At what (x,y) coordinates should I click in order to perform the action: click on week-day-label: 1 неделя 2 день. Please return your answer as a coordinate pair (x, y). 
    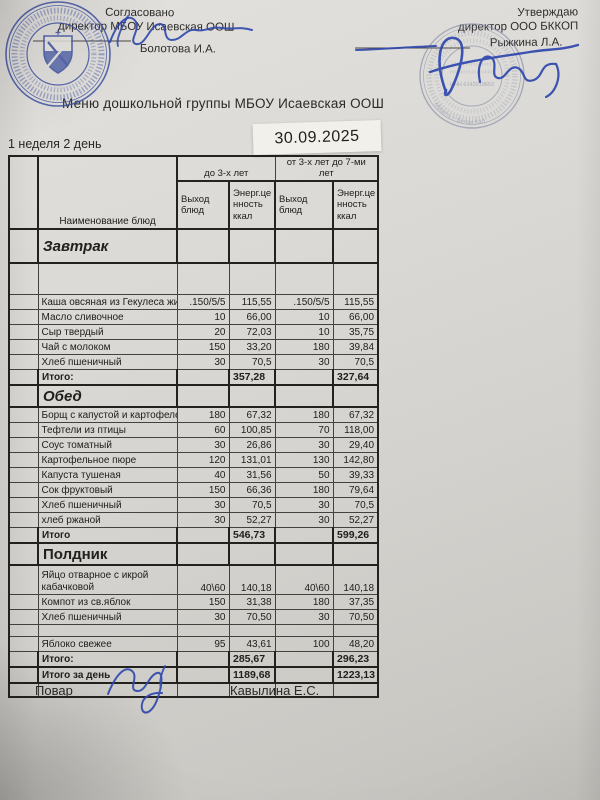
    Looking at the image, I should click on (55, 144).